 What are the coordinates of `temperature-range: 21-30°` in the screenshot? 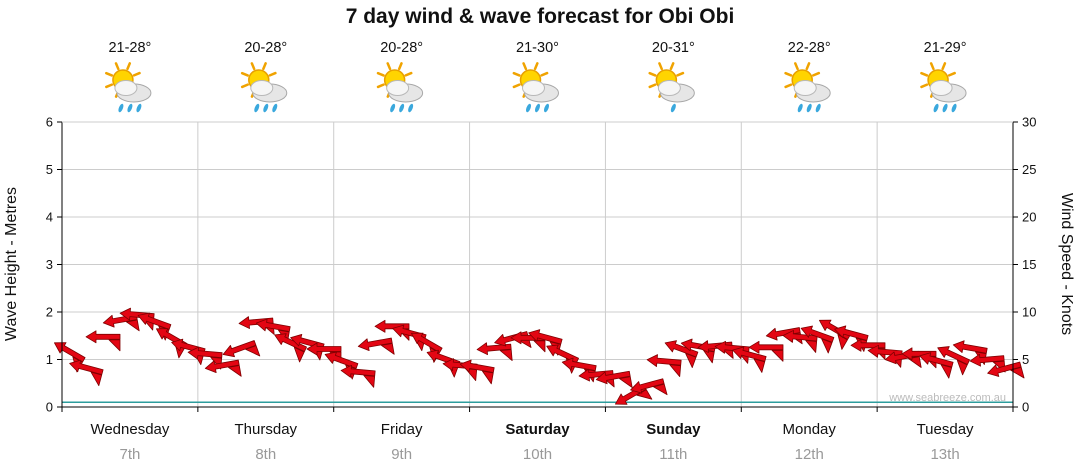 It's located at (537, 48).